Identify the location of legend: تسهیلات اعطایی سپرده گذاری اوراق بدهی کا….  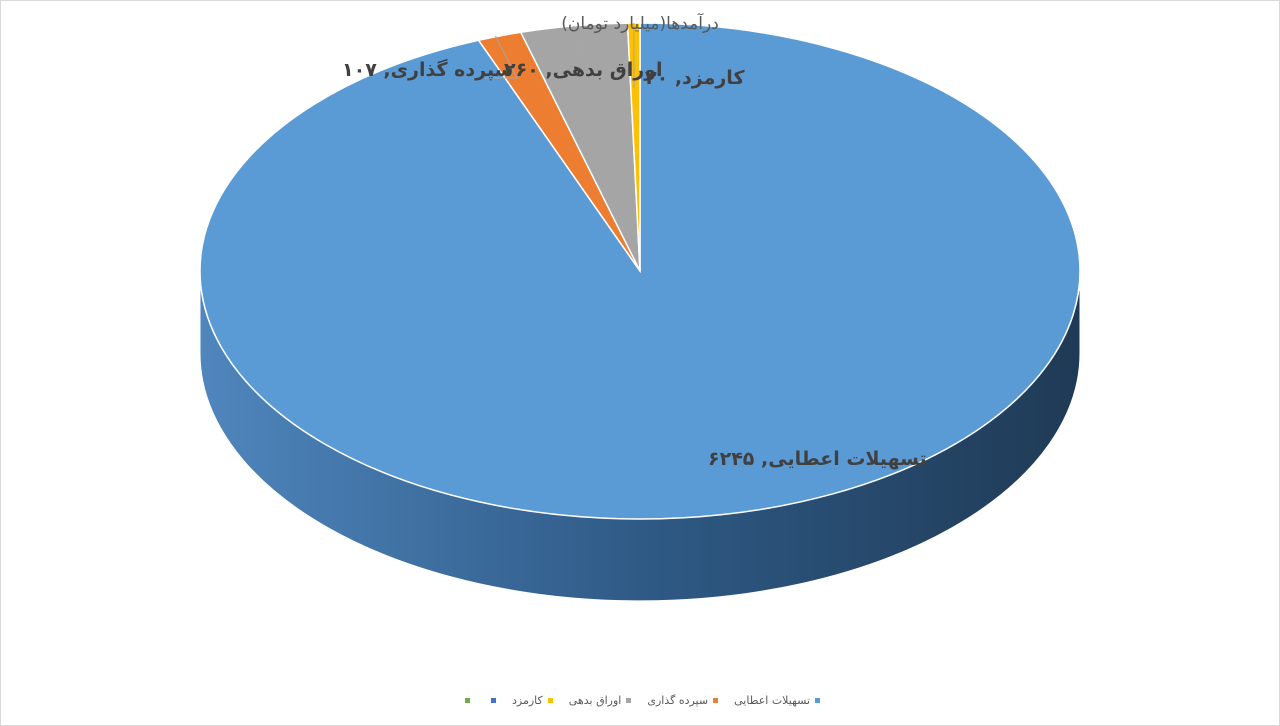
(640, 700).